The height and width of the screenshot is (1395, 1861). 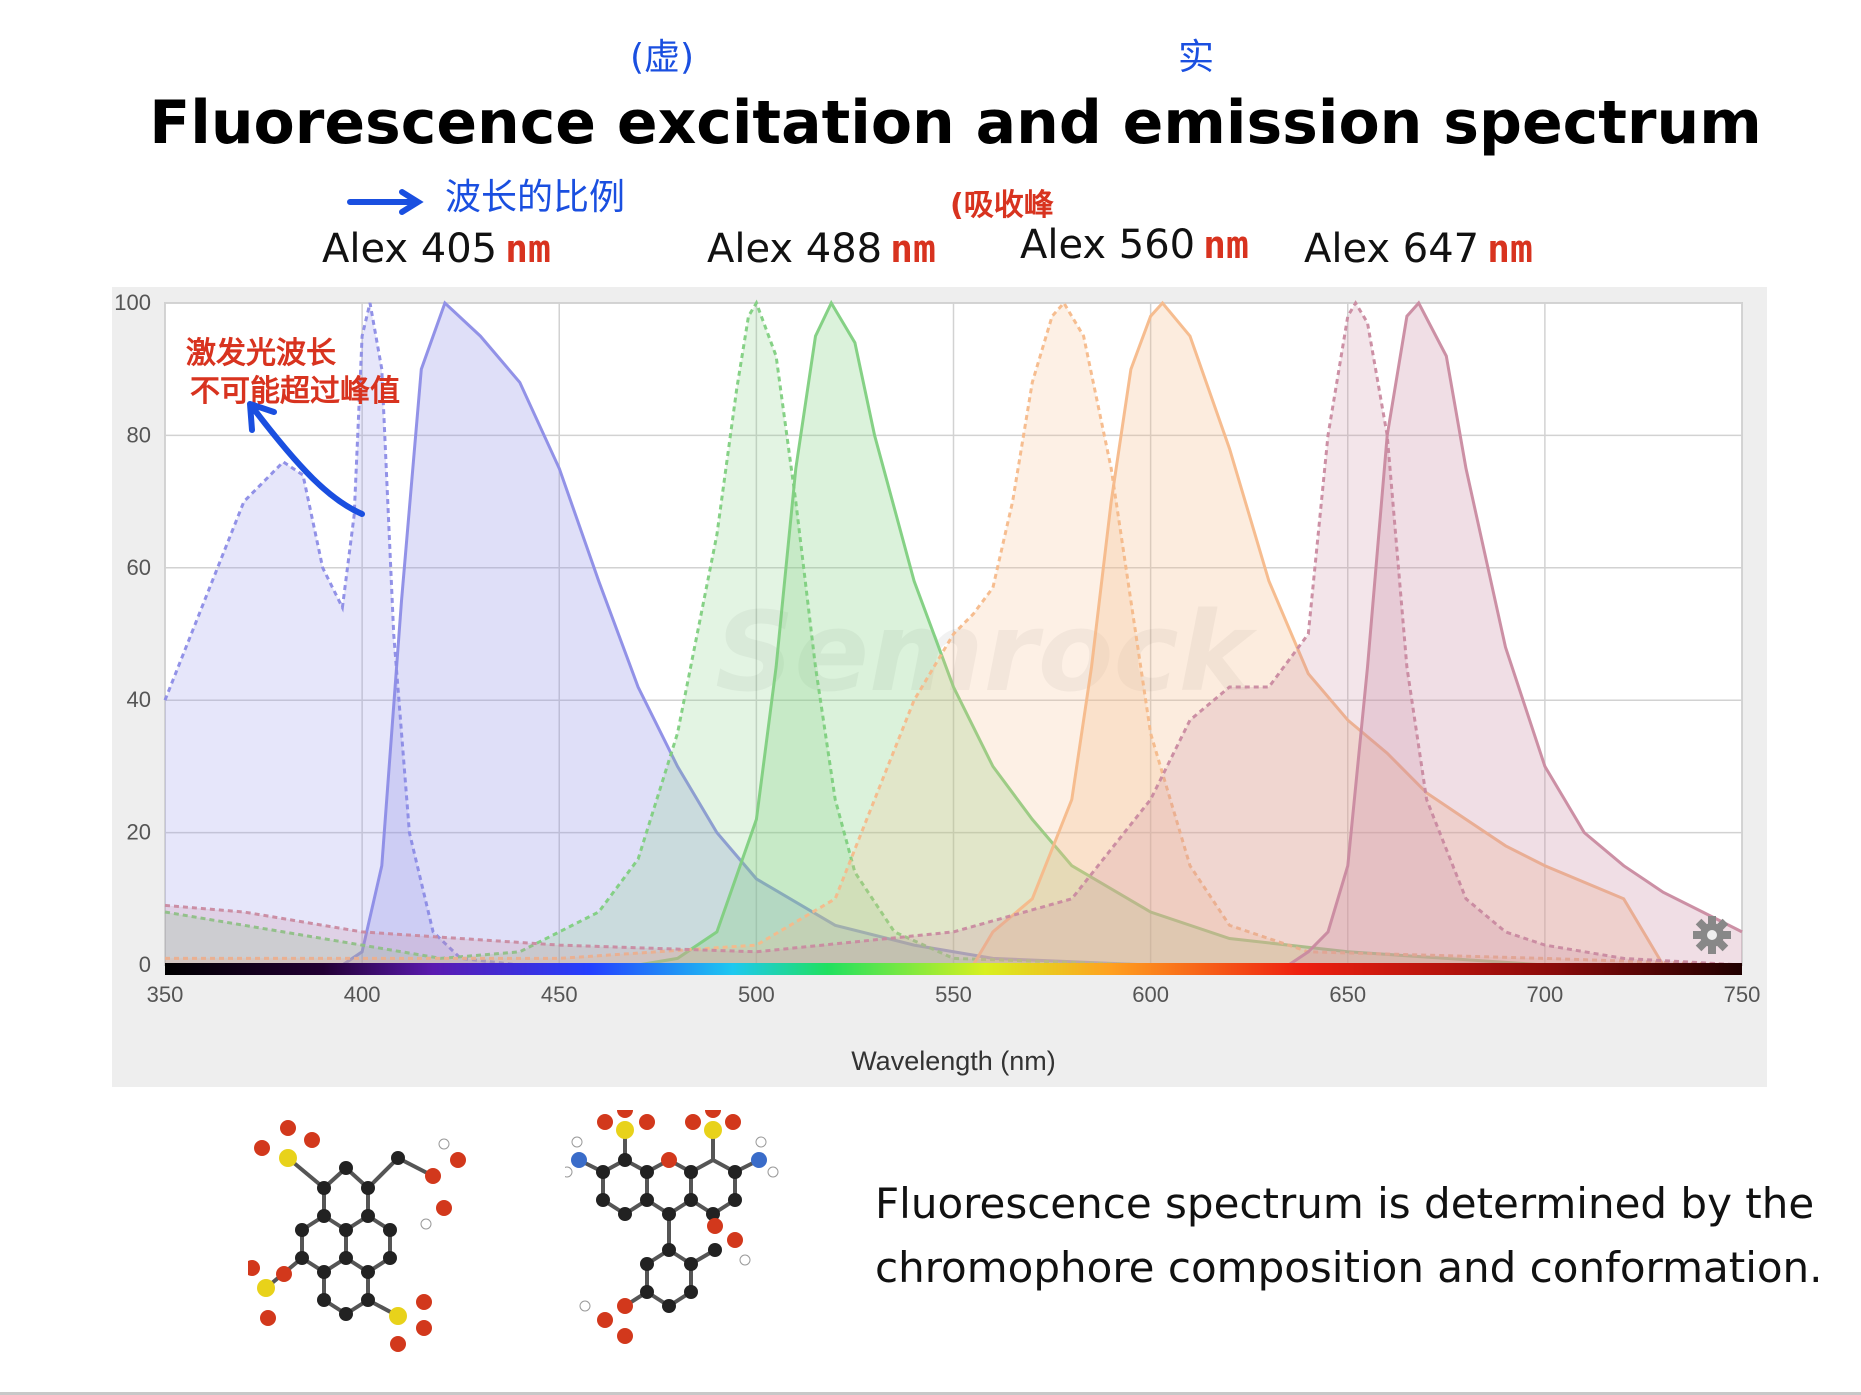 I want to click on annotation-excite-note-1: 激发光波长, so click(x=261, y=353).